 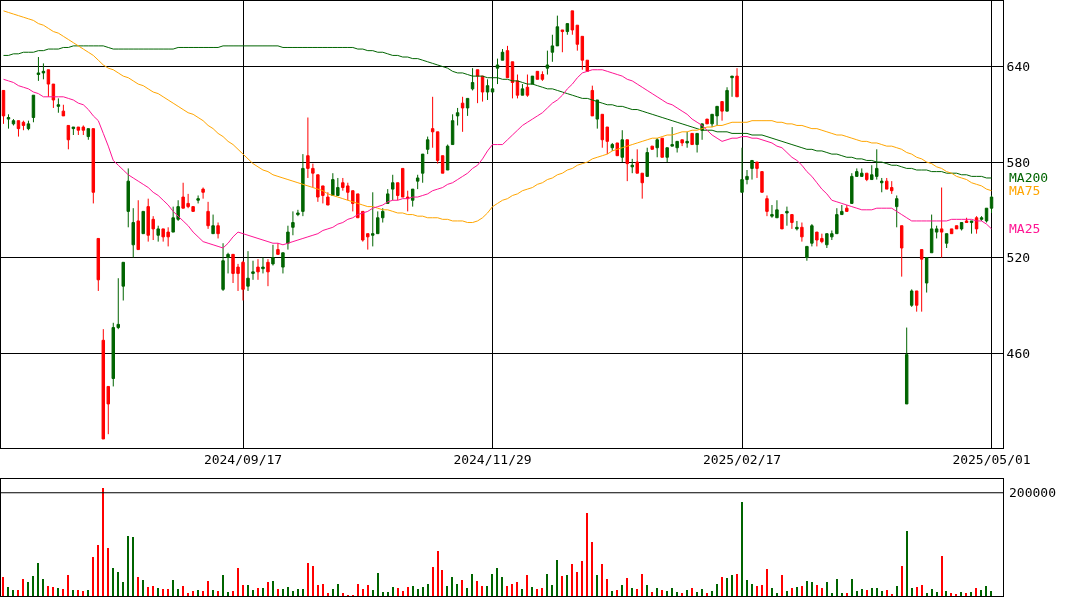 What do you see at coordinates (1018, 162) in the screenshot?
I see `y-tick-label: 580` at bounding box center [1018, 162].